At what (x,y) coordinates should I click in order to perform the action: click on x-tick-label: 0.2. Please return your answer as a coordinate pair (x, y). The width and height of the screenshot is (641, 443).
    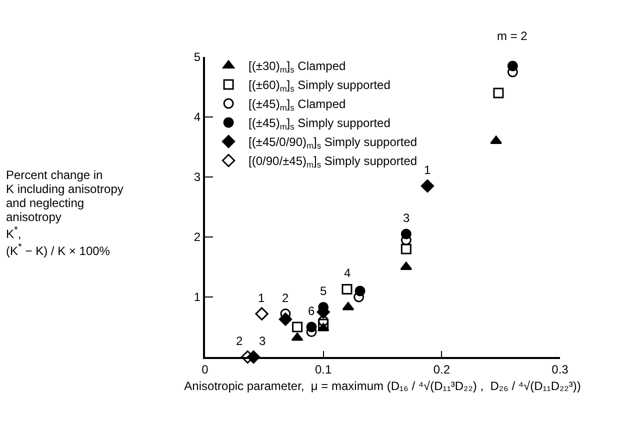
    Looking at the image, I should click on (441, 369).